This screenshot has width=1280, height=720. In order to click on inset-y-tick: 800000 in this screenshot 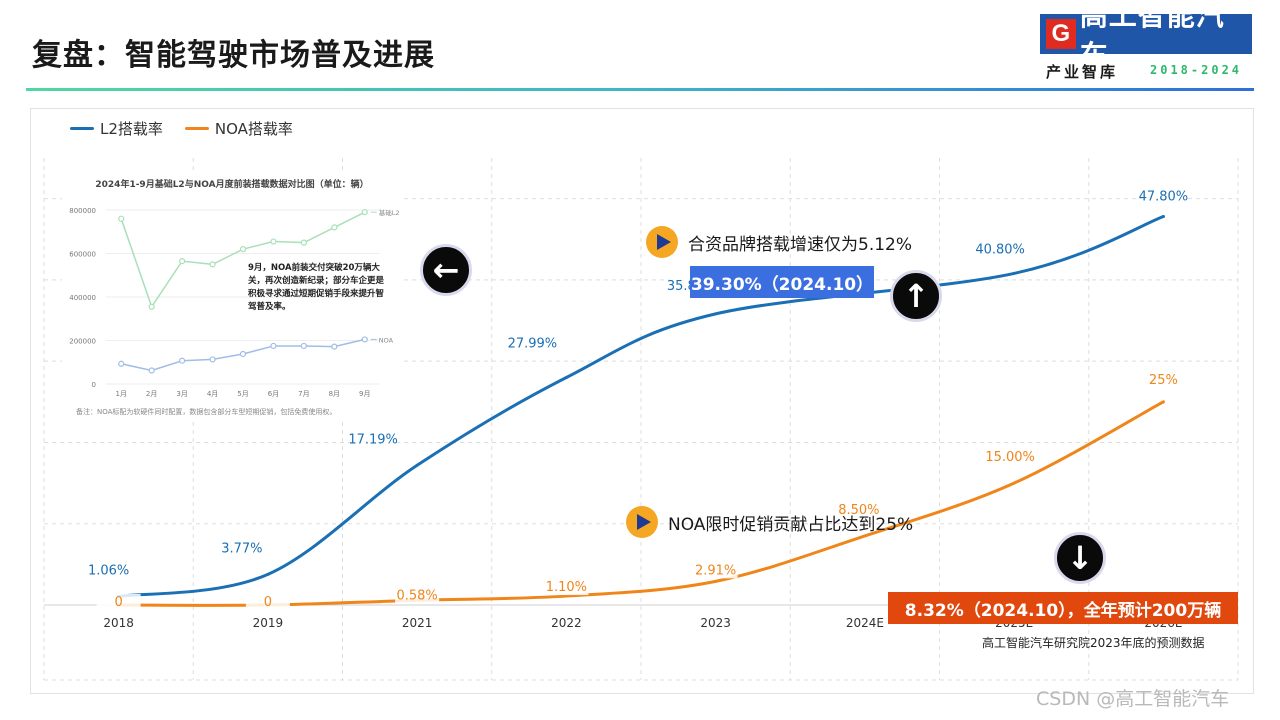, I will do `click(82, 211)`.